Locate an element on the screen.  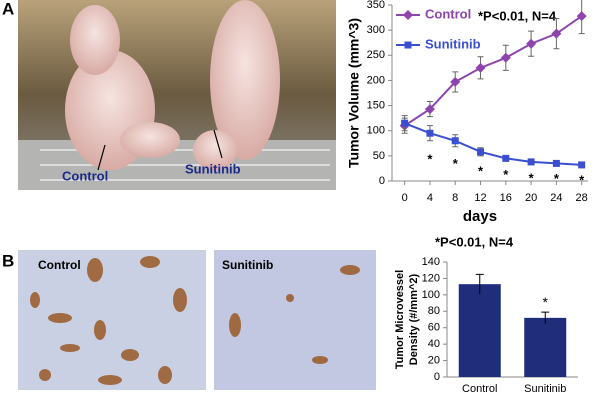
y-tick-label: 50 is located at coordinates (379, 156).